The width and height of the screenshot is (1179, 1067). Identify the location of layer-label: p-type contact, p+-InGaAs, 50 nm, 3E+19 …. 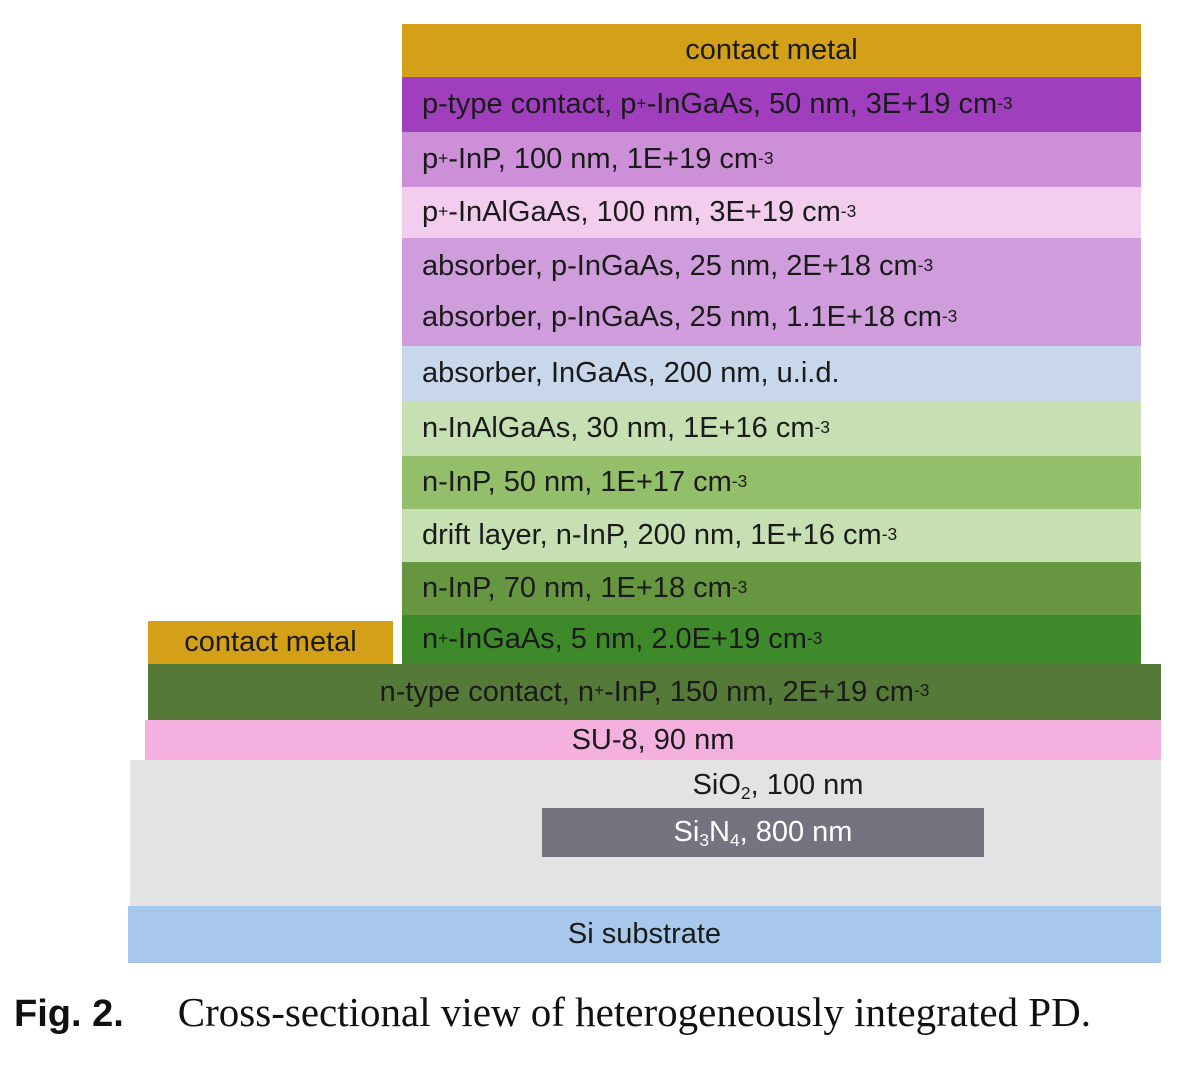
(717, 104).